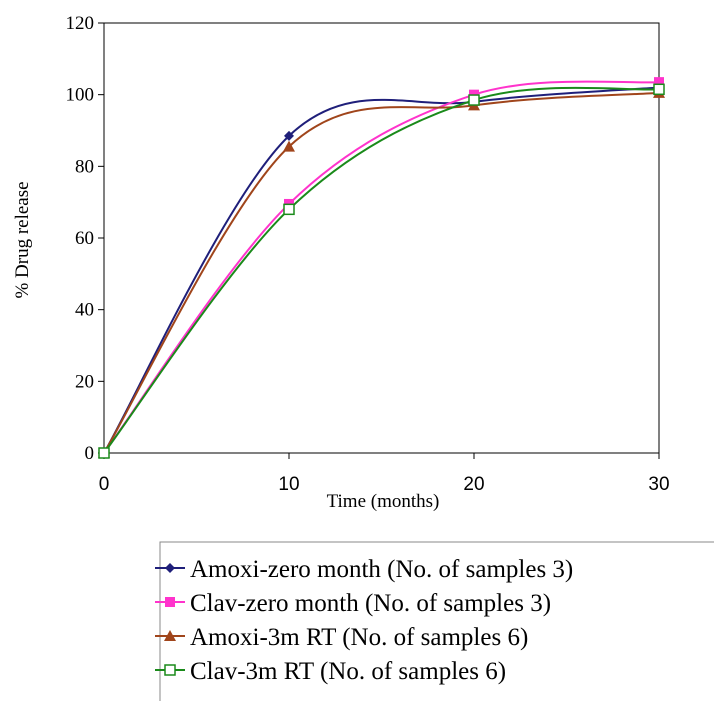 The width and height of the screenshot is (714, 701). I want to click on legend-item: Amoxi-3m RT (No. of samples 6), so click(341, 637).